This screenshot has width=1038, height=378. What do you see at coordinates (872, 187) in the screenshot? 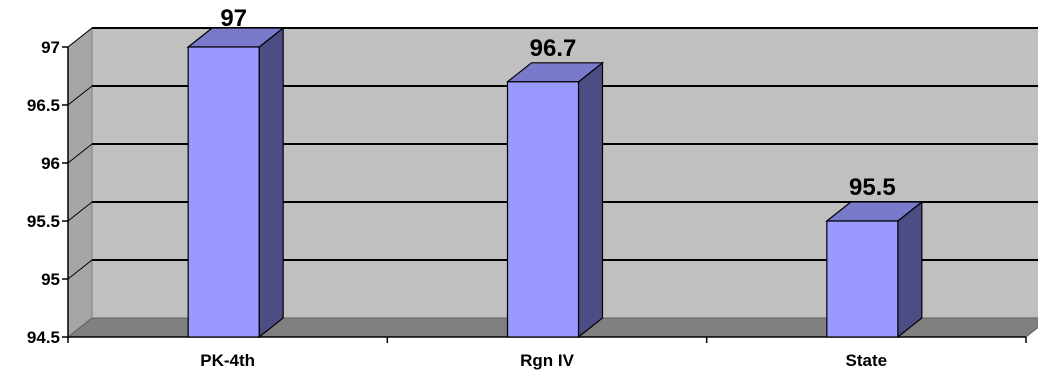
I see `data-label: 95.5` at bounding box center [872, 187].